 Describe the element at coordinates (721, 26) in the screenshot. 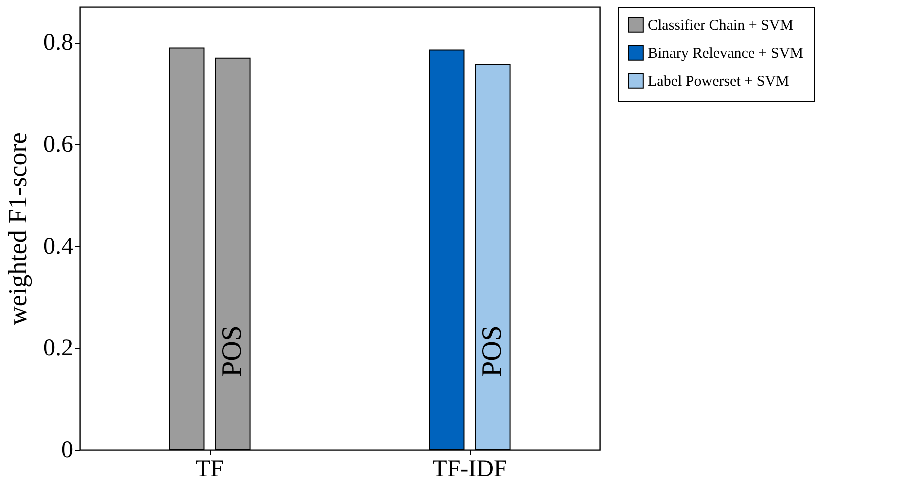

I see `legend-label: Classifier Chain + SVM` at that location.